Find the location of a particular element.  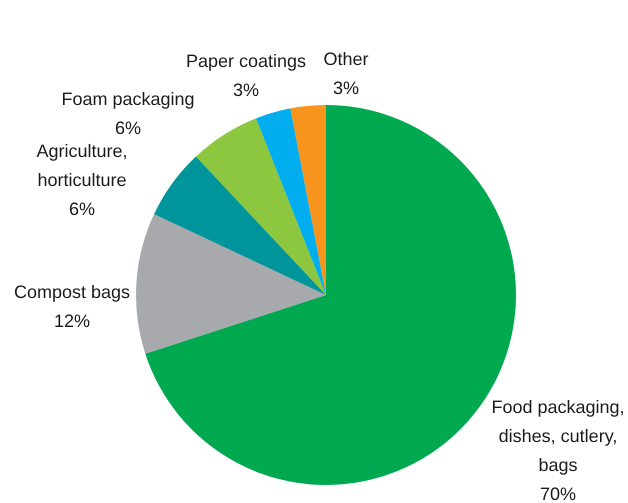

slice-label: Compost bags is located at coordinates (72, 292).